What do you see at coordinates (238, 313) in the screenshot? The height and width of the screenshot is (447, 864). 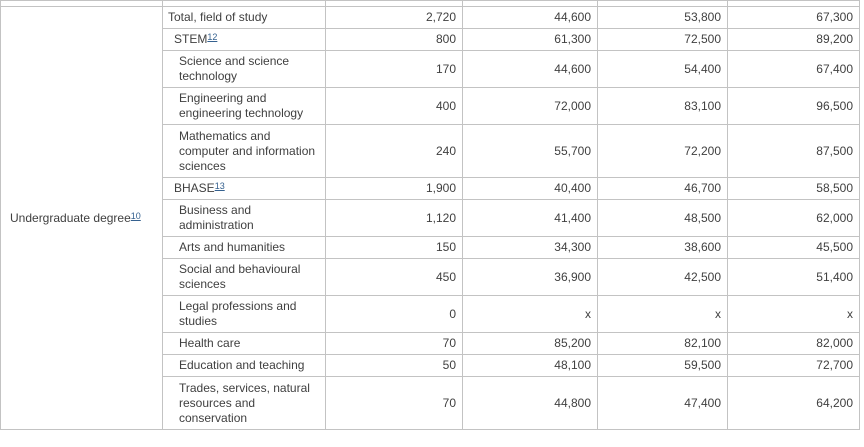 I see `field-of-study-label: Legal professions and studies` at bounding box center [238, 313].